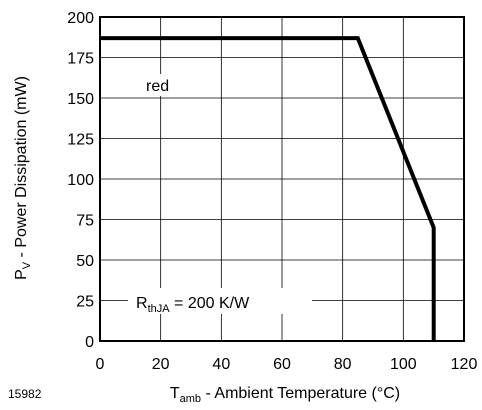 The image size is (482, 410). I want to click on x-tick-label: 0, so click(100, 364).